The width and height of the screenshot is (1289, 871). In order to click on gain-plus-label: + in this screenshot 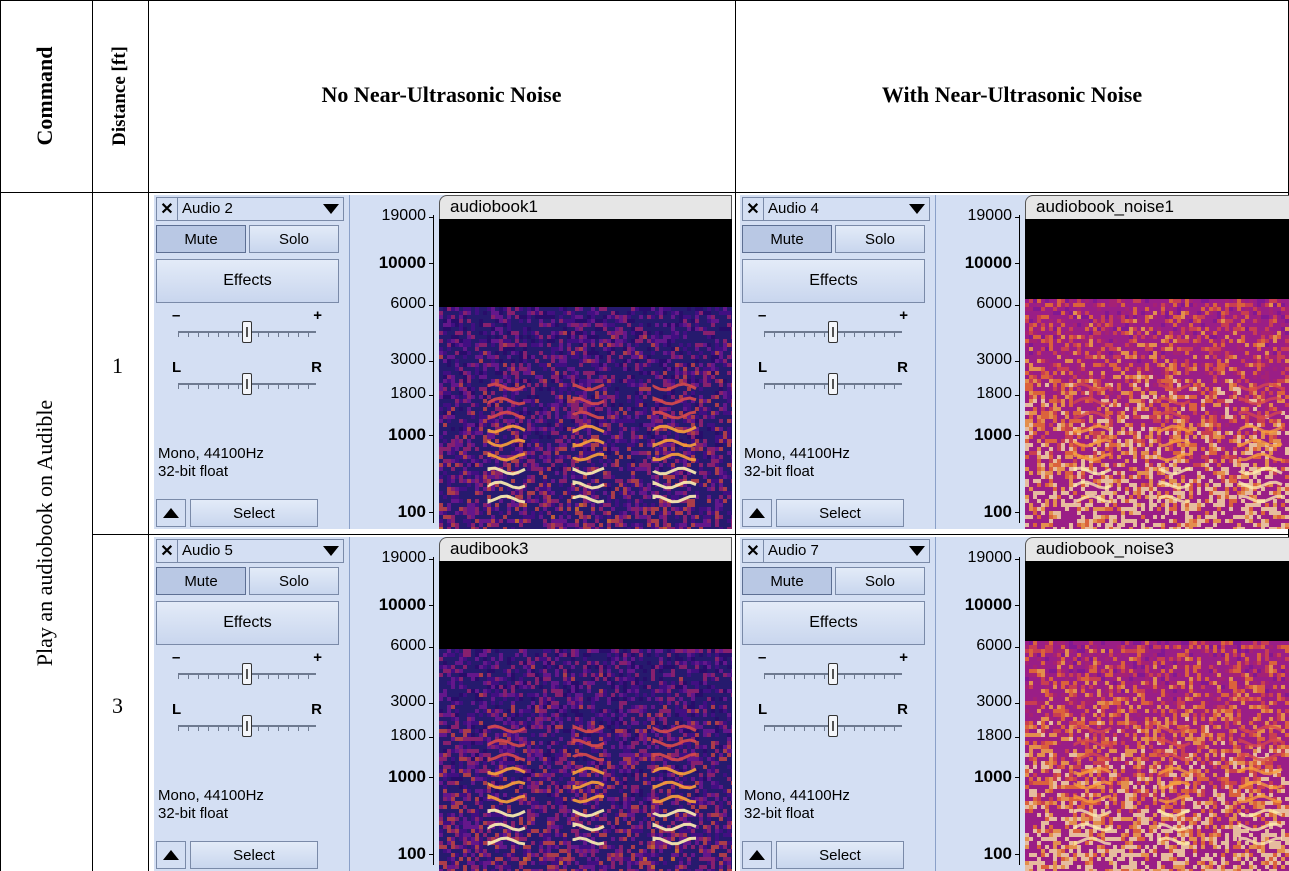, I will do `click(903, 315)`.